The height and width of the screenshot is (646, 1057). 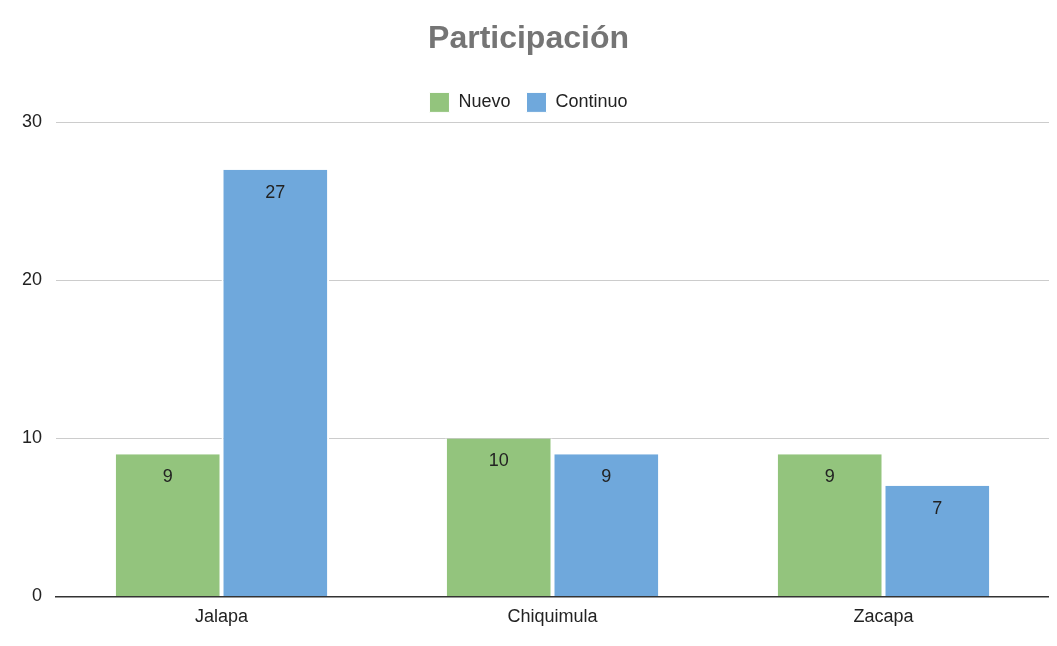 What do you see at coordinates (528, 37) in the screenshot?
I see `chart-title: Participación` at bounding box center [528, 37].